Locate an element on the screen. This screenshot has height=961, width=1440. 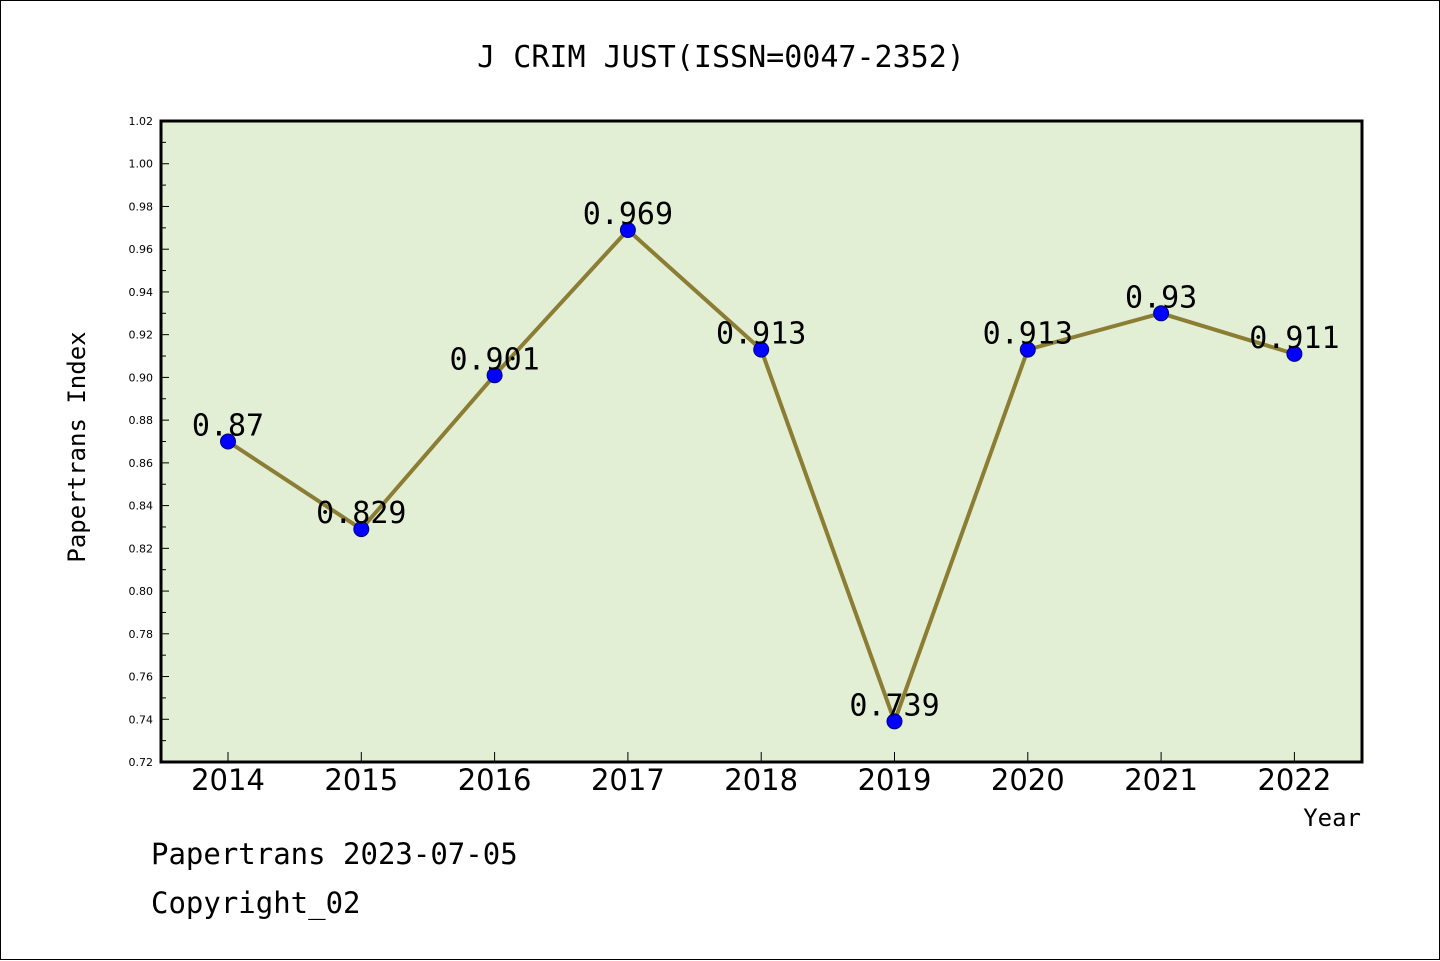
data-label: 0.739 is located at coordinates (894, 705).